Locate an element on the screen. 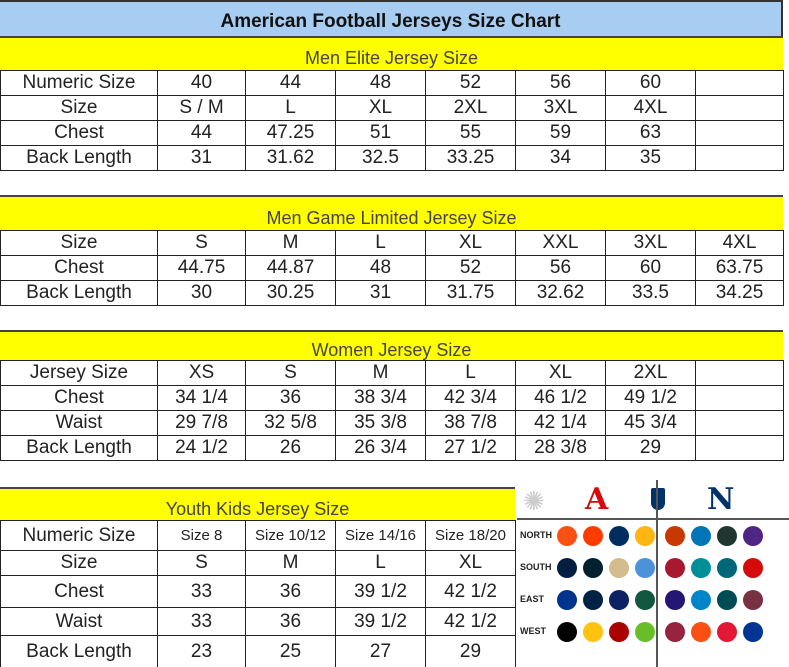 The height and width of the screenshot is (667, 789). table-cell: 33 is located at coordinates (201, 591).